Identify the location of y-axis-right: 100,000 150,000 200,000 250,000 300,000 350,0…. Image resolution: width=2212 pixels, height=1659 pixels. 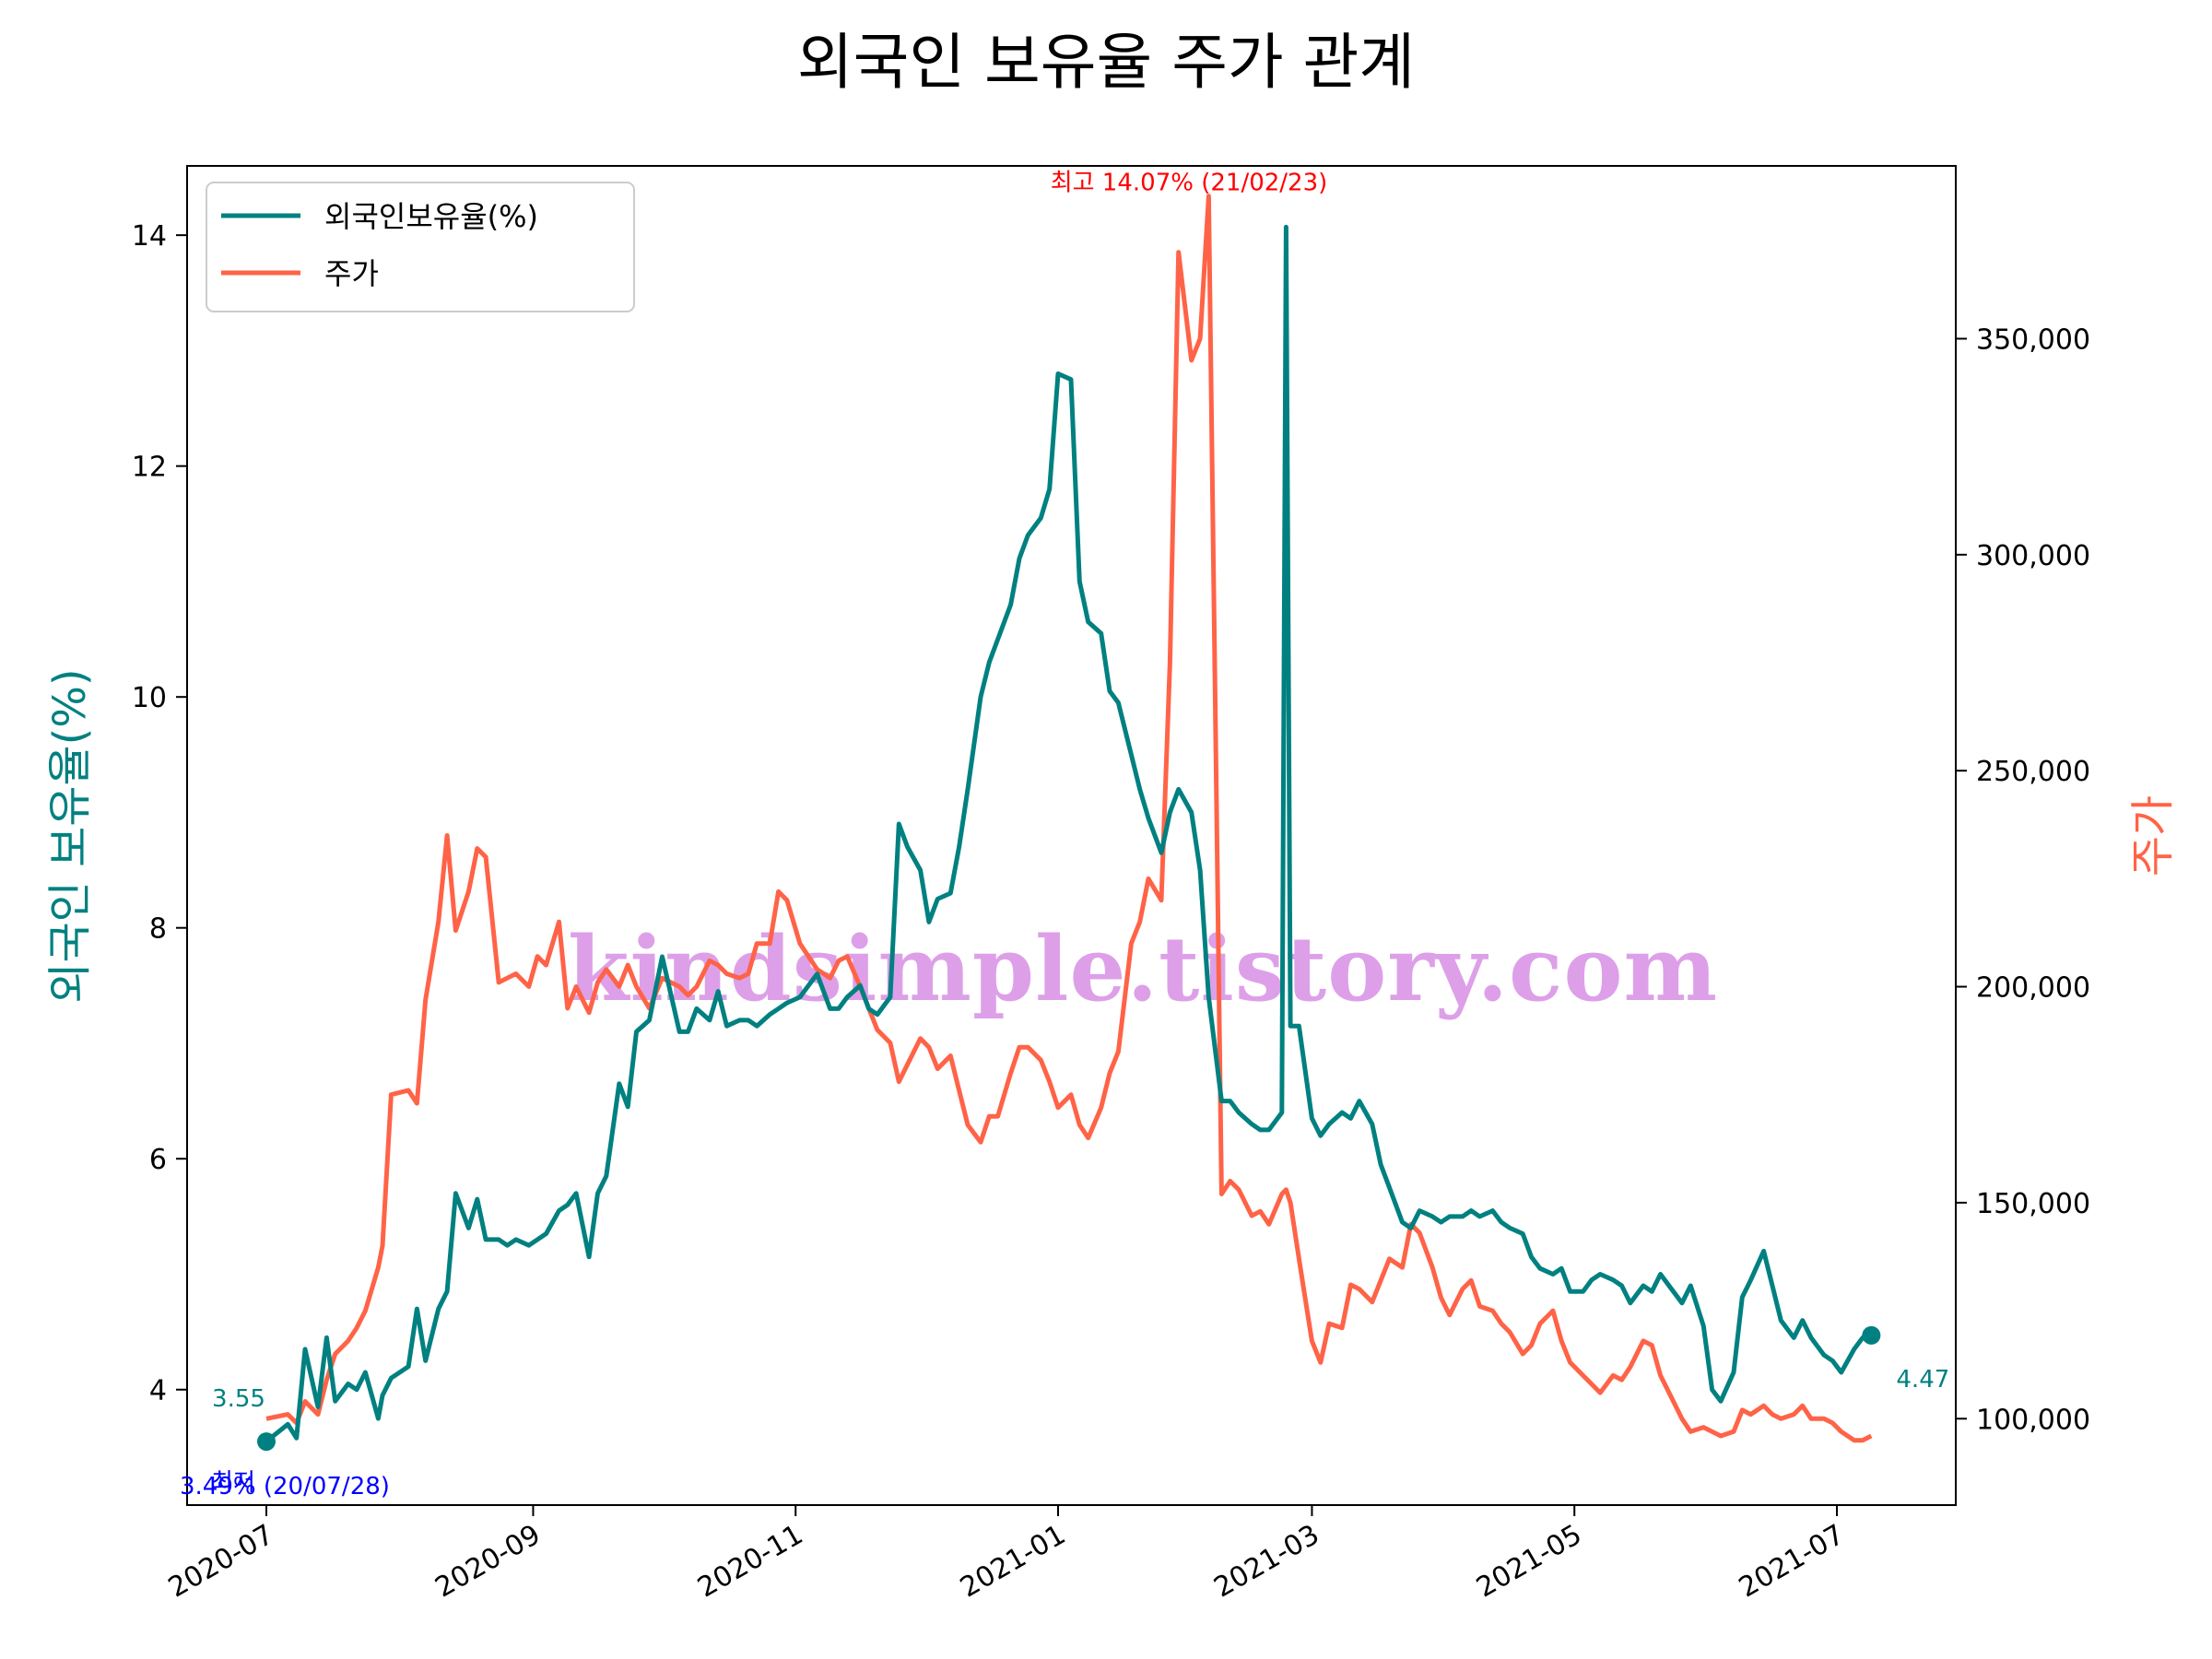
(2023, 880).